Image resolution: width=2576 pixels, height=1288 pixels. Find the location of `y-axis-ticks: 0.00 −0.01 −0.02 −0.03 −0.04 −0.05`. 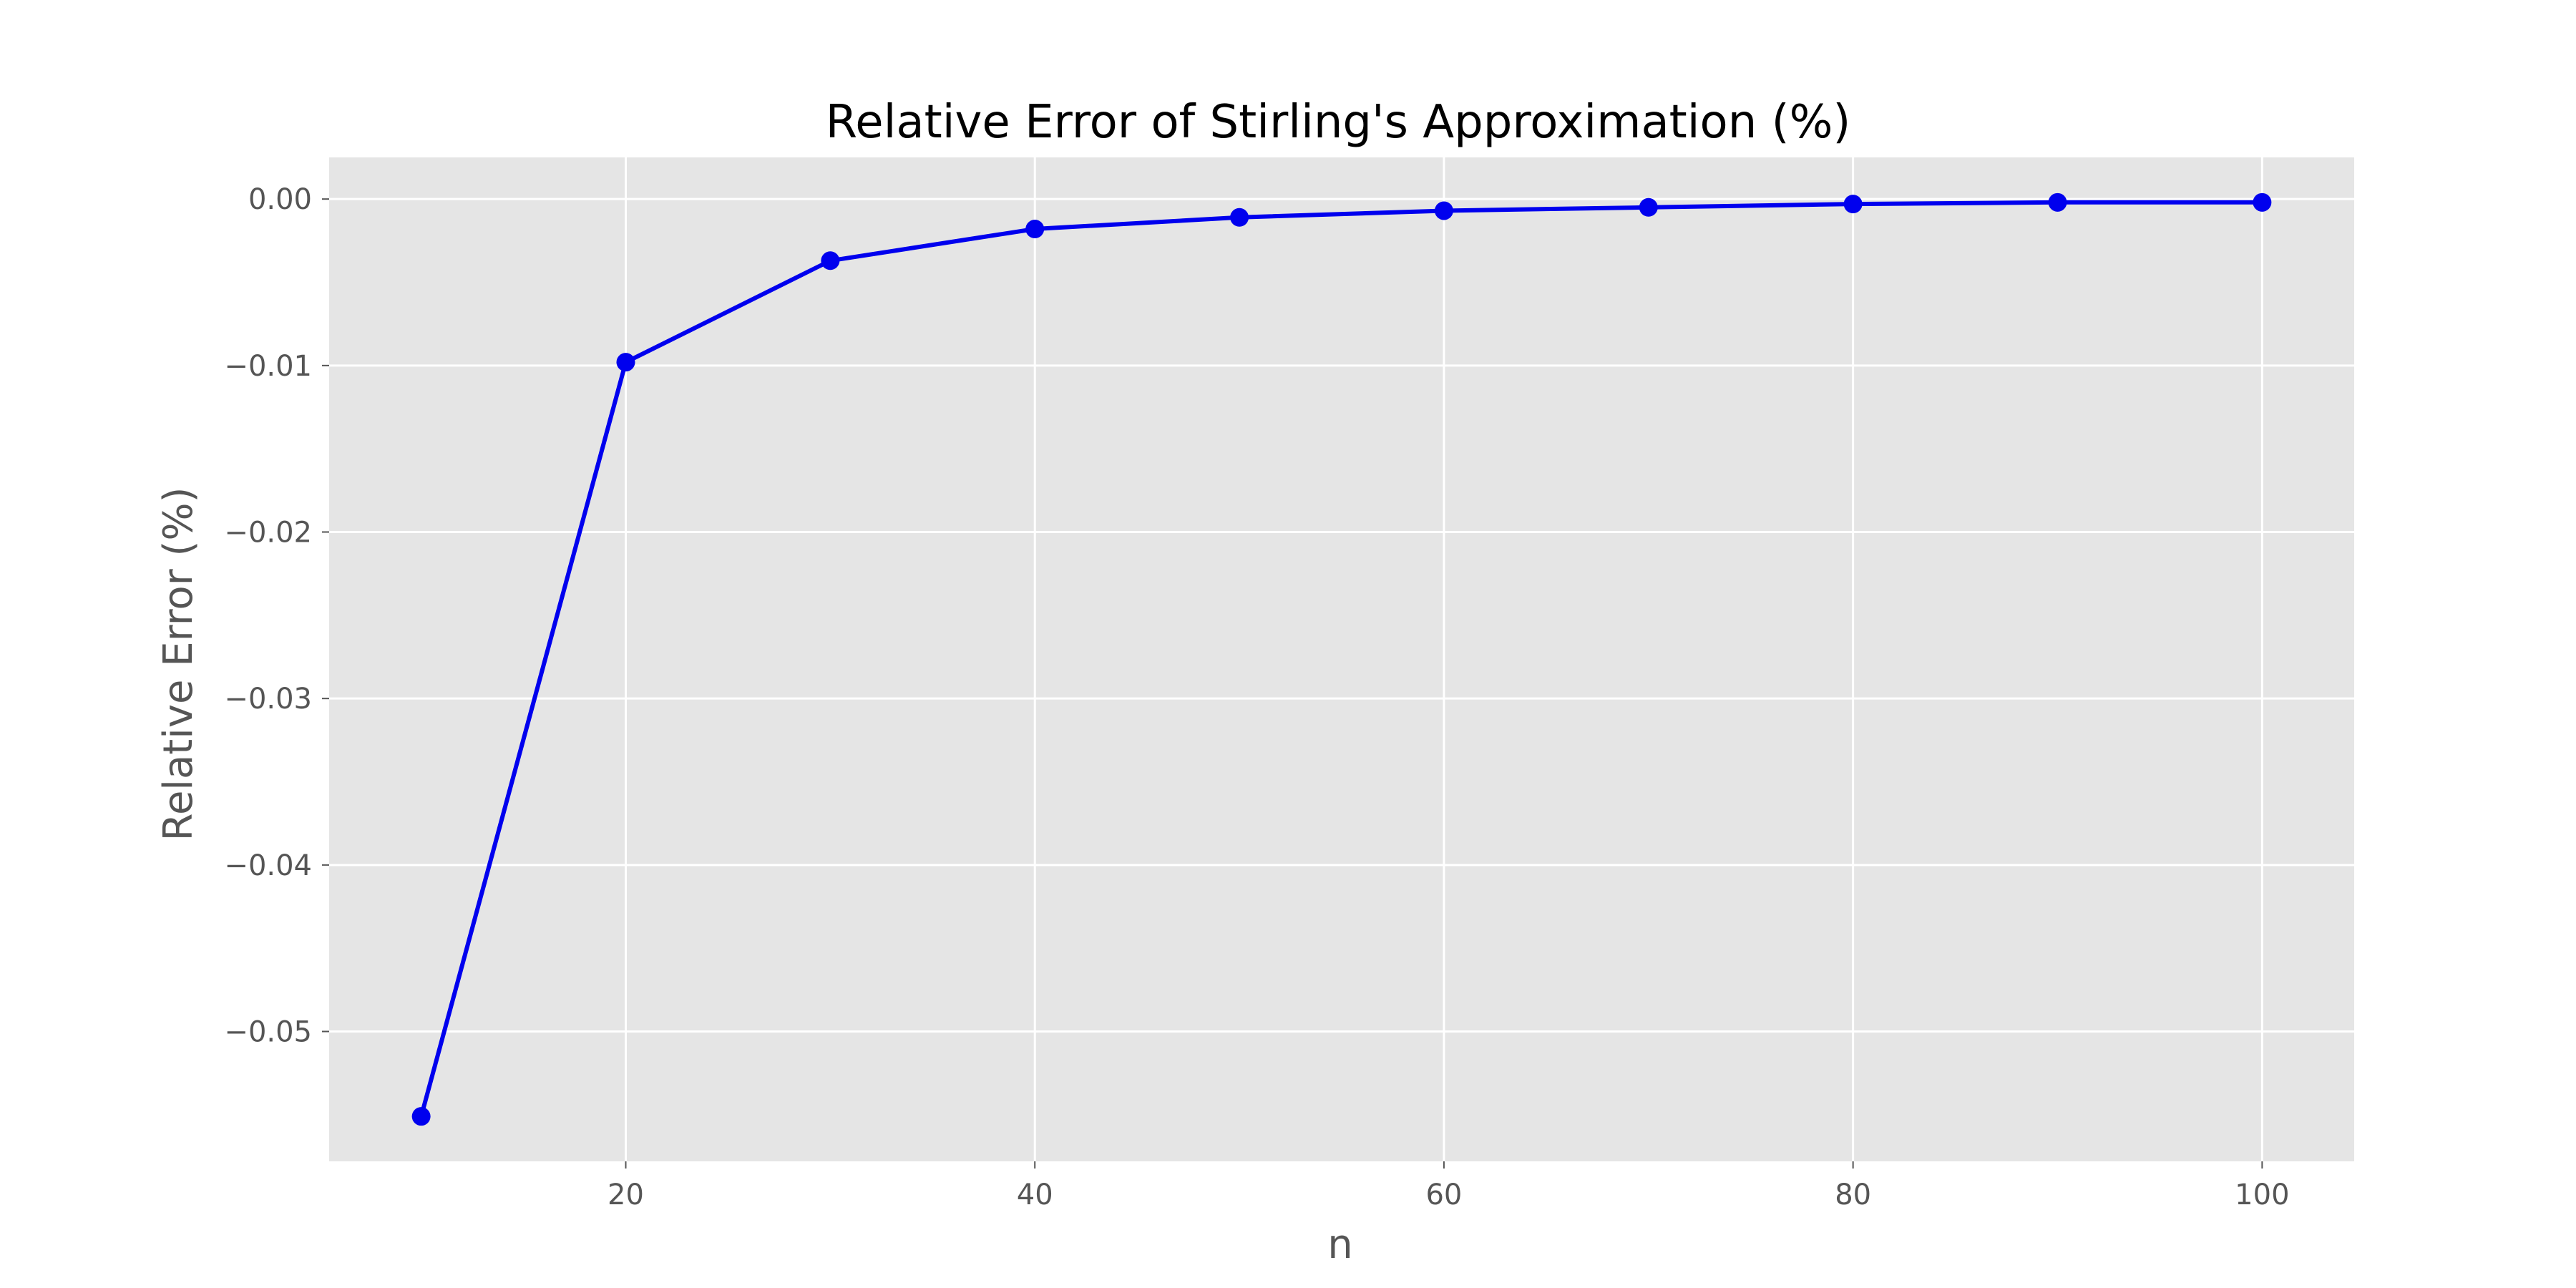

y-axis-ticks: 0.00 −0.01 −0.02 −0.03 −0.04 −0.05 is located at coordinates (276, 616).